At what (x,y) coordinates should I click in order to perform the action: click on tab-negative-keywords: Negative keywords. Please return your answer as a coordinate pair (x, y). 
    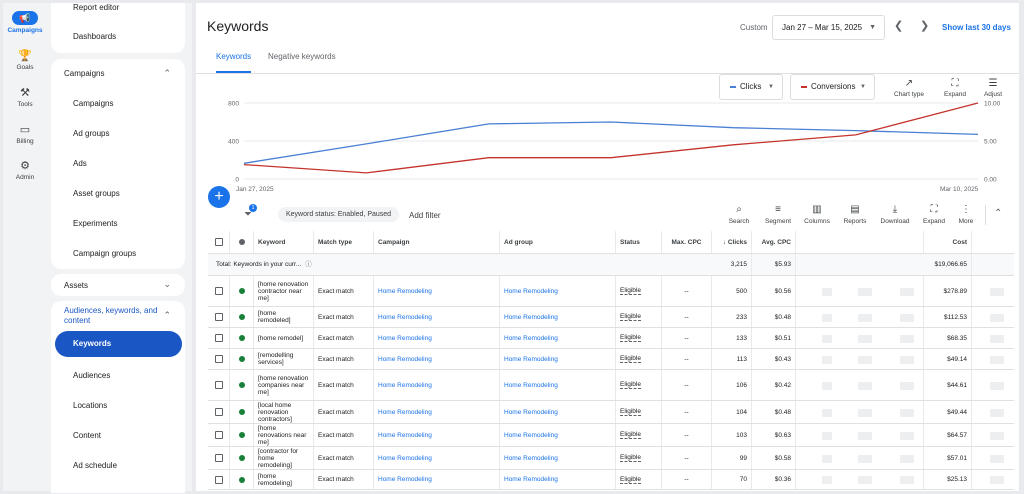
    Looking at the image, I should click on (302, 56).